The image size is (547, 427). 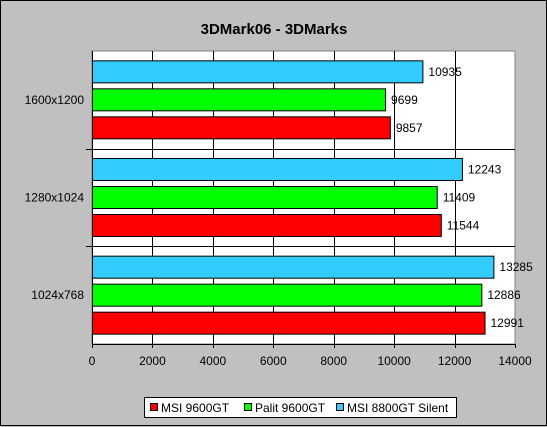 I want to click on x-tick-label: 6000, so click(x=273, y=361).